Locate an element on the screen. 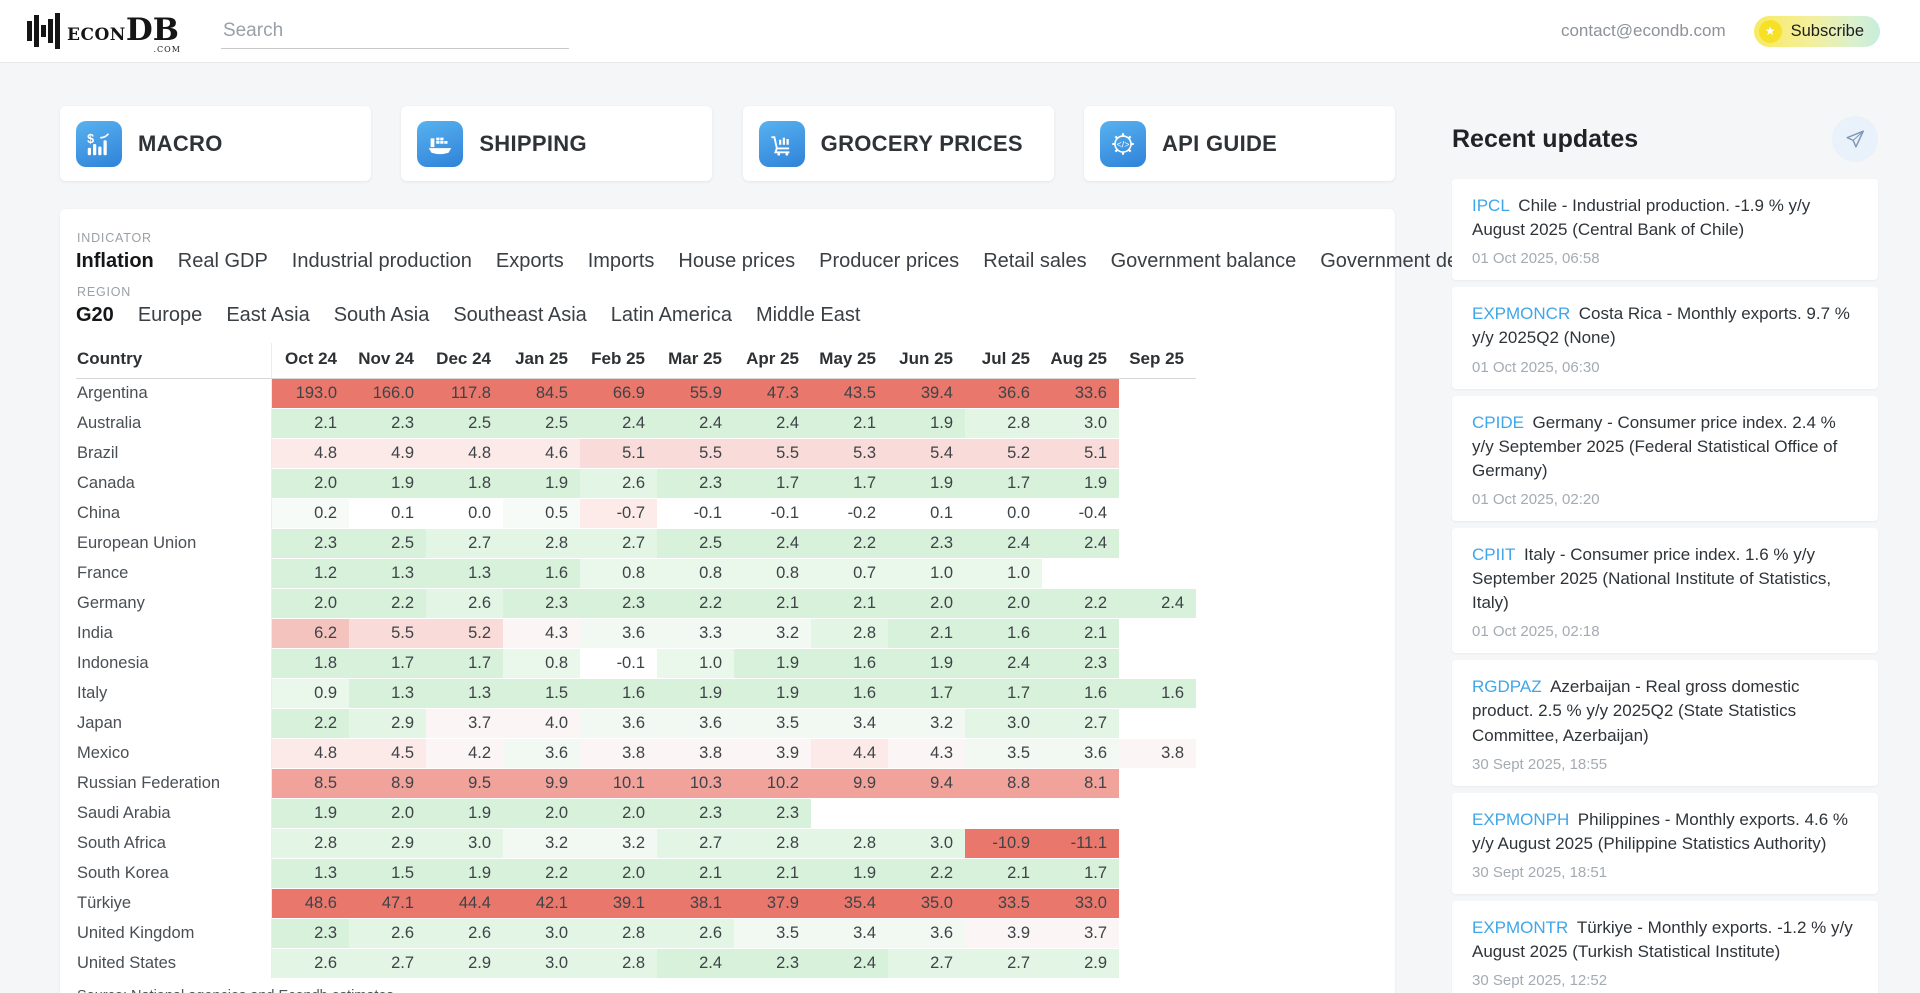 This screenshot has width=1920, height=993. column-header-may-25: May 25 is located at coordinates (849, 361).